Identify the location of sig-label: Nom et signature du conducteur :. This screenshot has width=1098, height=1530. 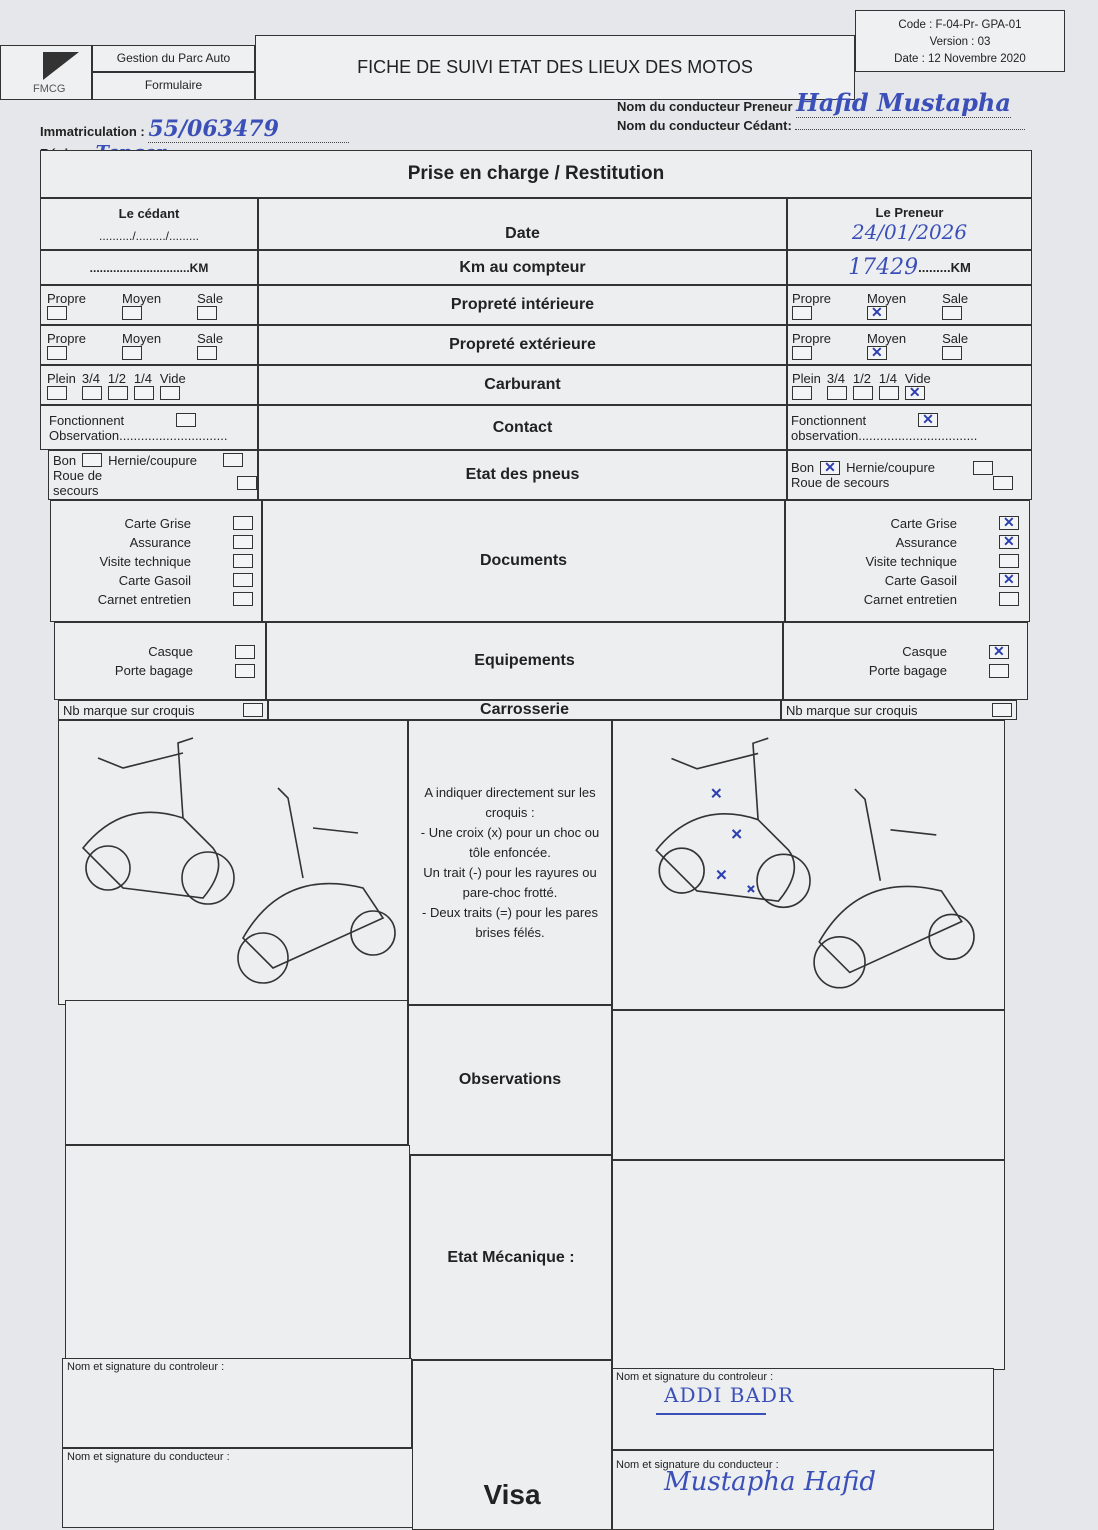
(148, 1457).